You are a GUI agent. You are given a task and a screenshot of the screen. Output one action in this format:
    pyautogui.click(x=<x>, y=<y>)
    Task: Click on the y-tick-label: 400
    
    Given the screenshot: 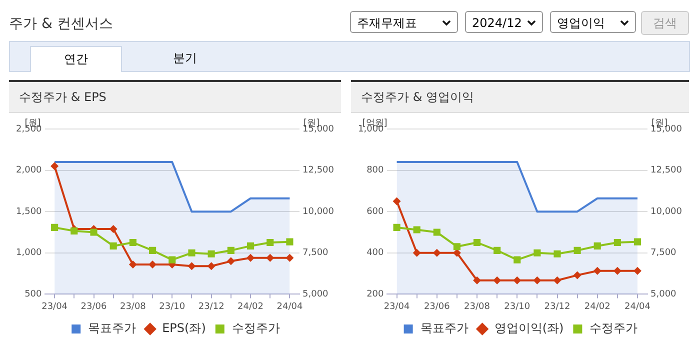 What is the action you would take?
    pyautogui.click(x=375, y=253)
    